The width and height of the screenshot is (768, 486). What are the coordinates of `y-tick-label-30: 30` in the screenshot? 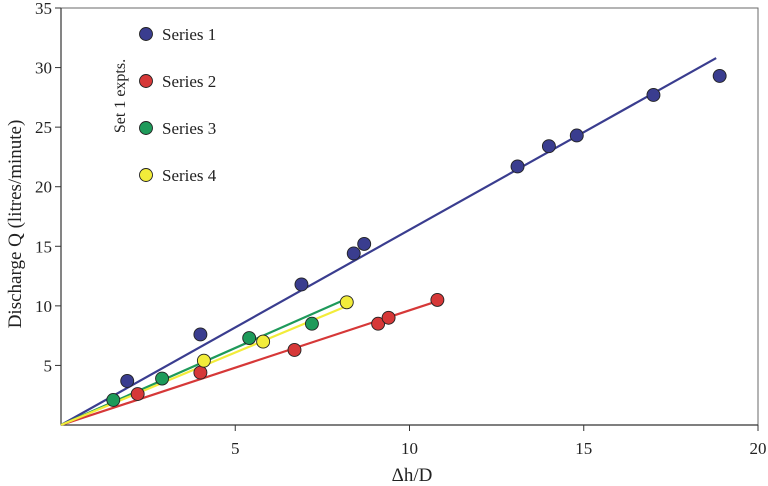 It's located at (43, 68).